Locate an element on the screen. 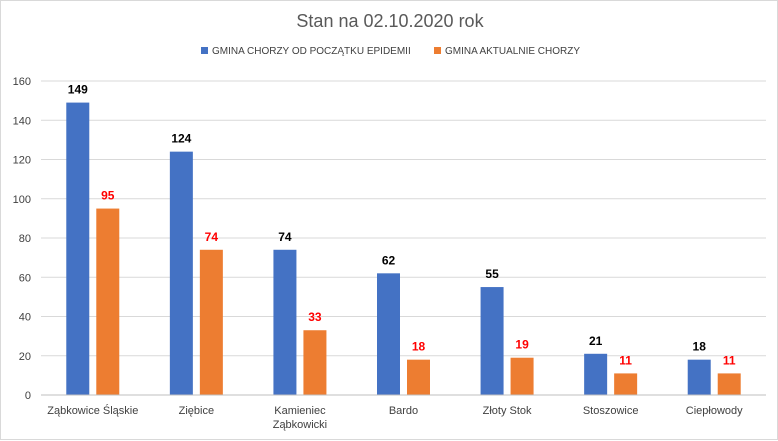 The image size is (778, 441). x-tick-label: Bardo is located at coordinates (403, 411).